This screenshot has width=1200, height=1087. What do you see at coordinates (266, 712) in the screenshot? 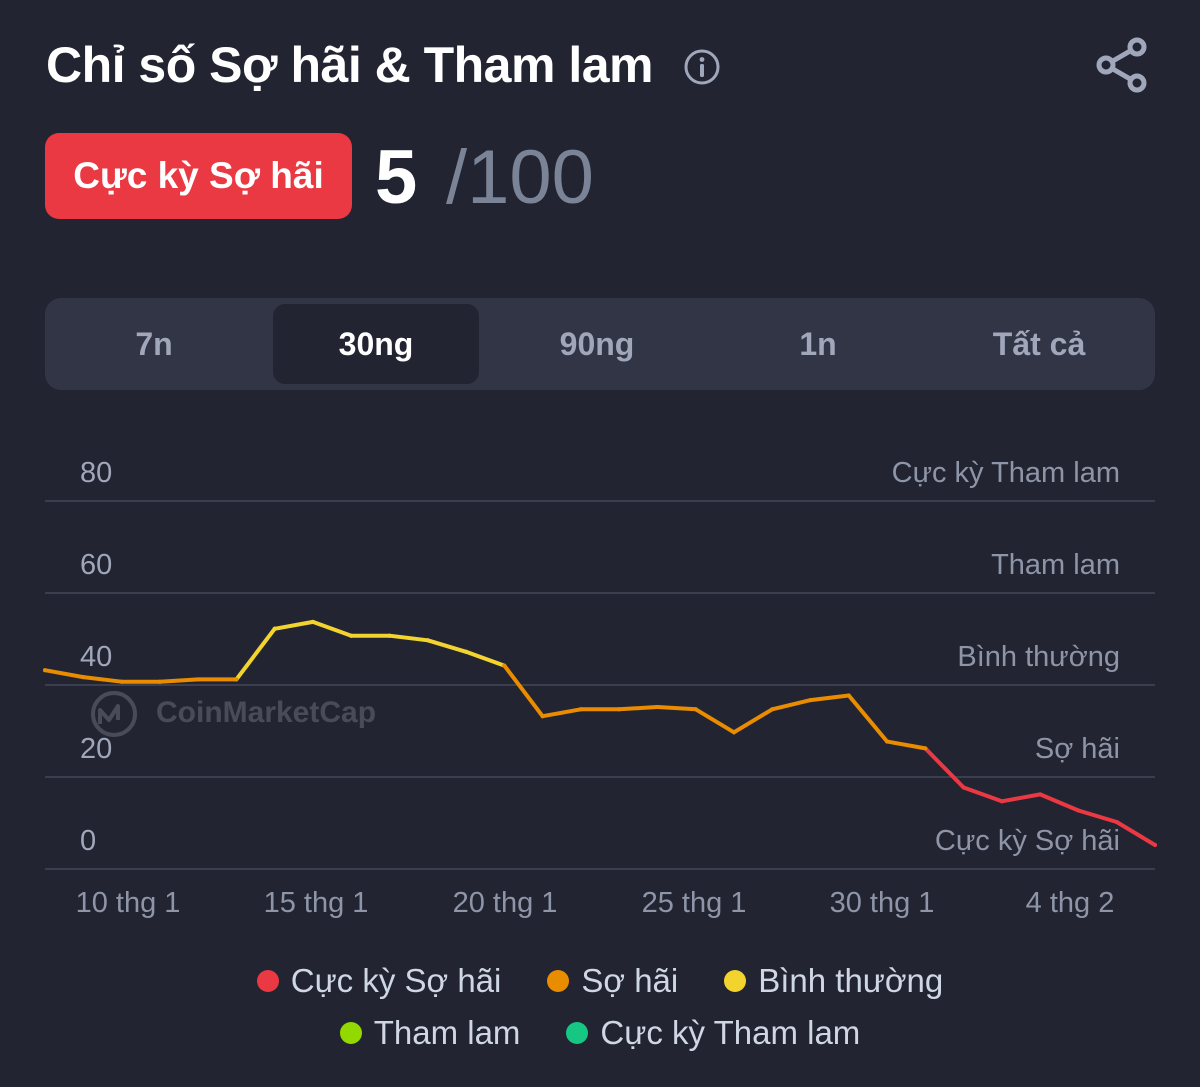
I see `watermark-text: CoinMarketCap` at bounding box center [266, 712].